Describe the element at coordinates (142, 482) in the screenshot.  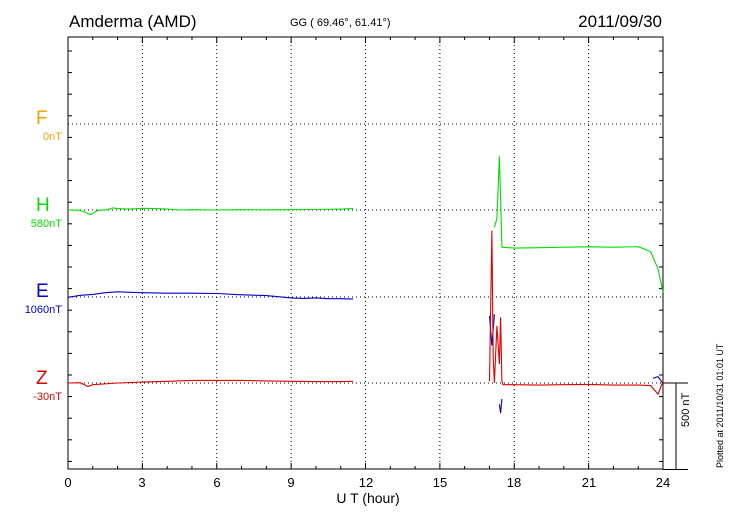
I see `x-tick-label: 3` at that location.